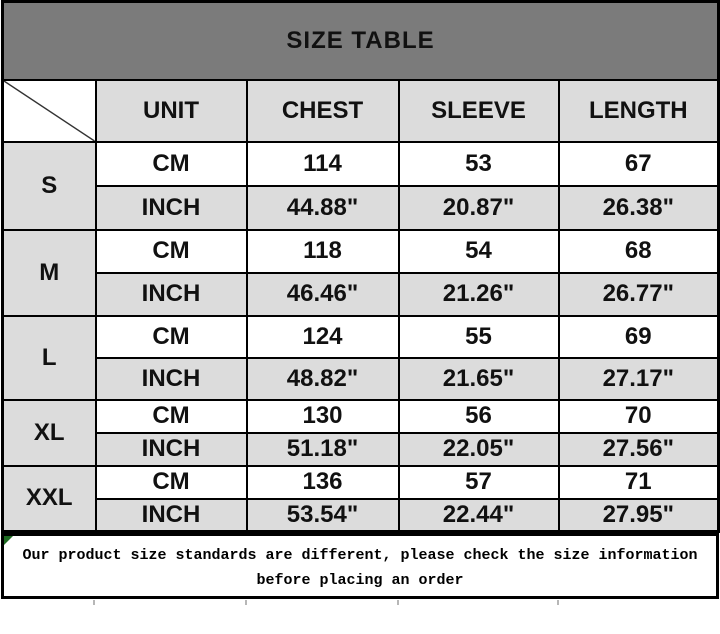  I want to click on table-row: L CM 124 55 69, so click(360, 357).